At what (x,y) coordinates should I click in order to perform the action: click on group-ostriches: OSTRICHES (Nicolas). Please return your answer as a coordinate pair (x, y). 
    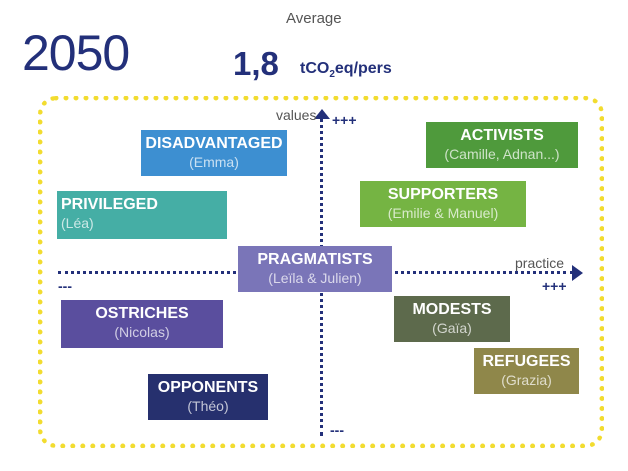
    Looking at the image, I should click on (142, 324).